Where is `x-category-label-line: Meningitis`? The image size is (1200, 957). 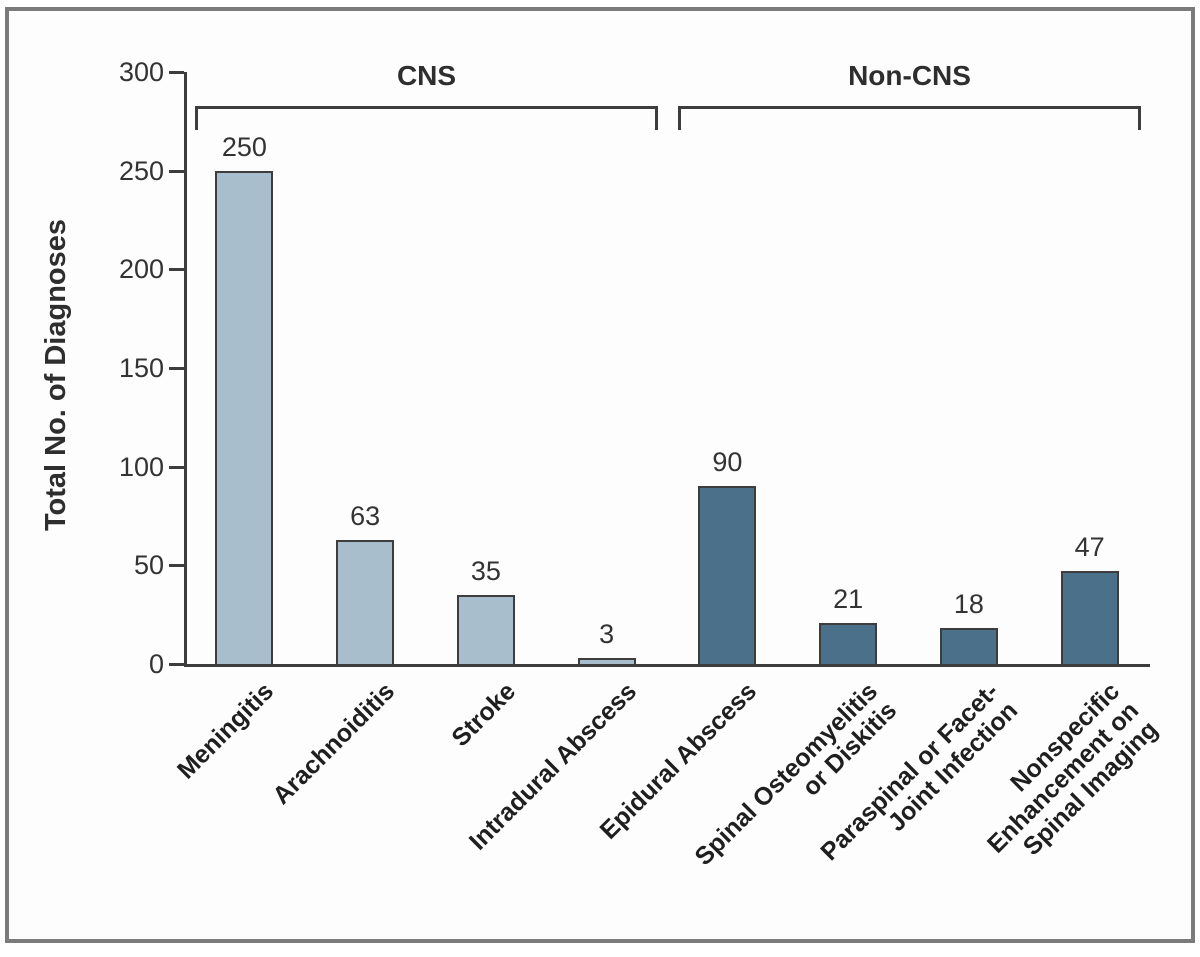 x-category-label-line: Meningitis is located at coordinates (226, 731).